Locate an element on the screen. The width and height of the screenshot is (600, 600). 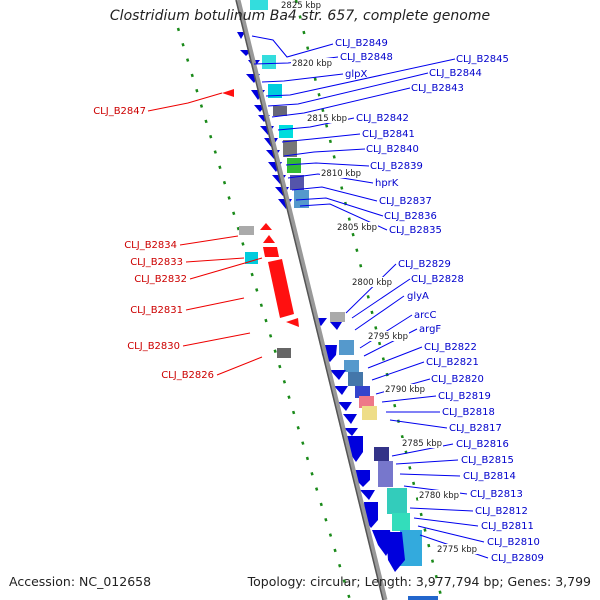
gene-label-reverse: CLJ_B2828 is located at coordinates (437, 279).